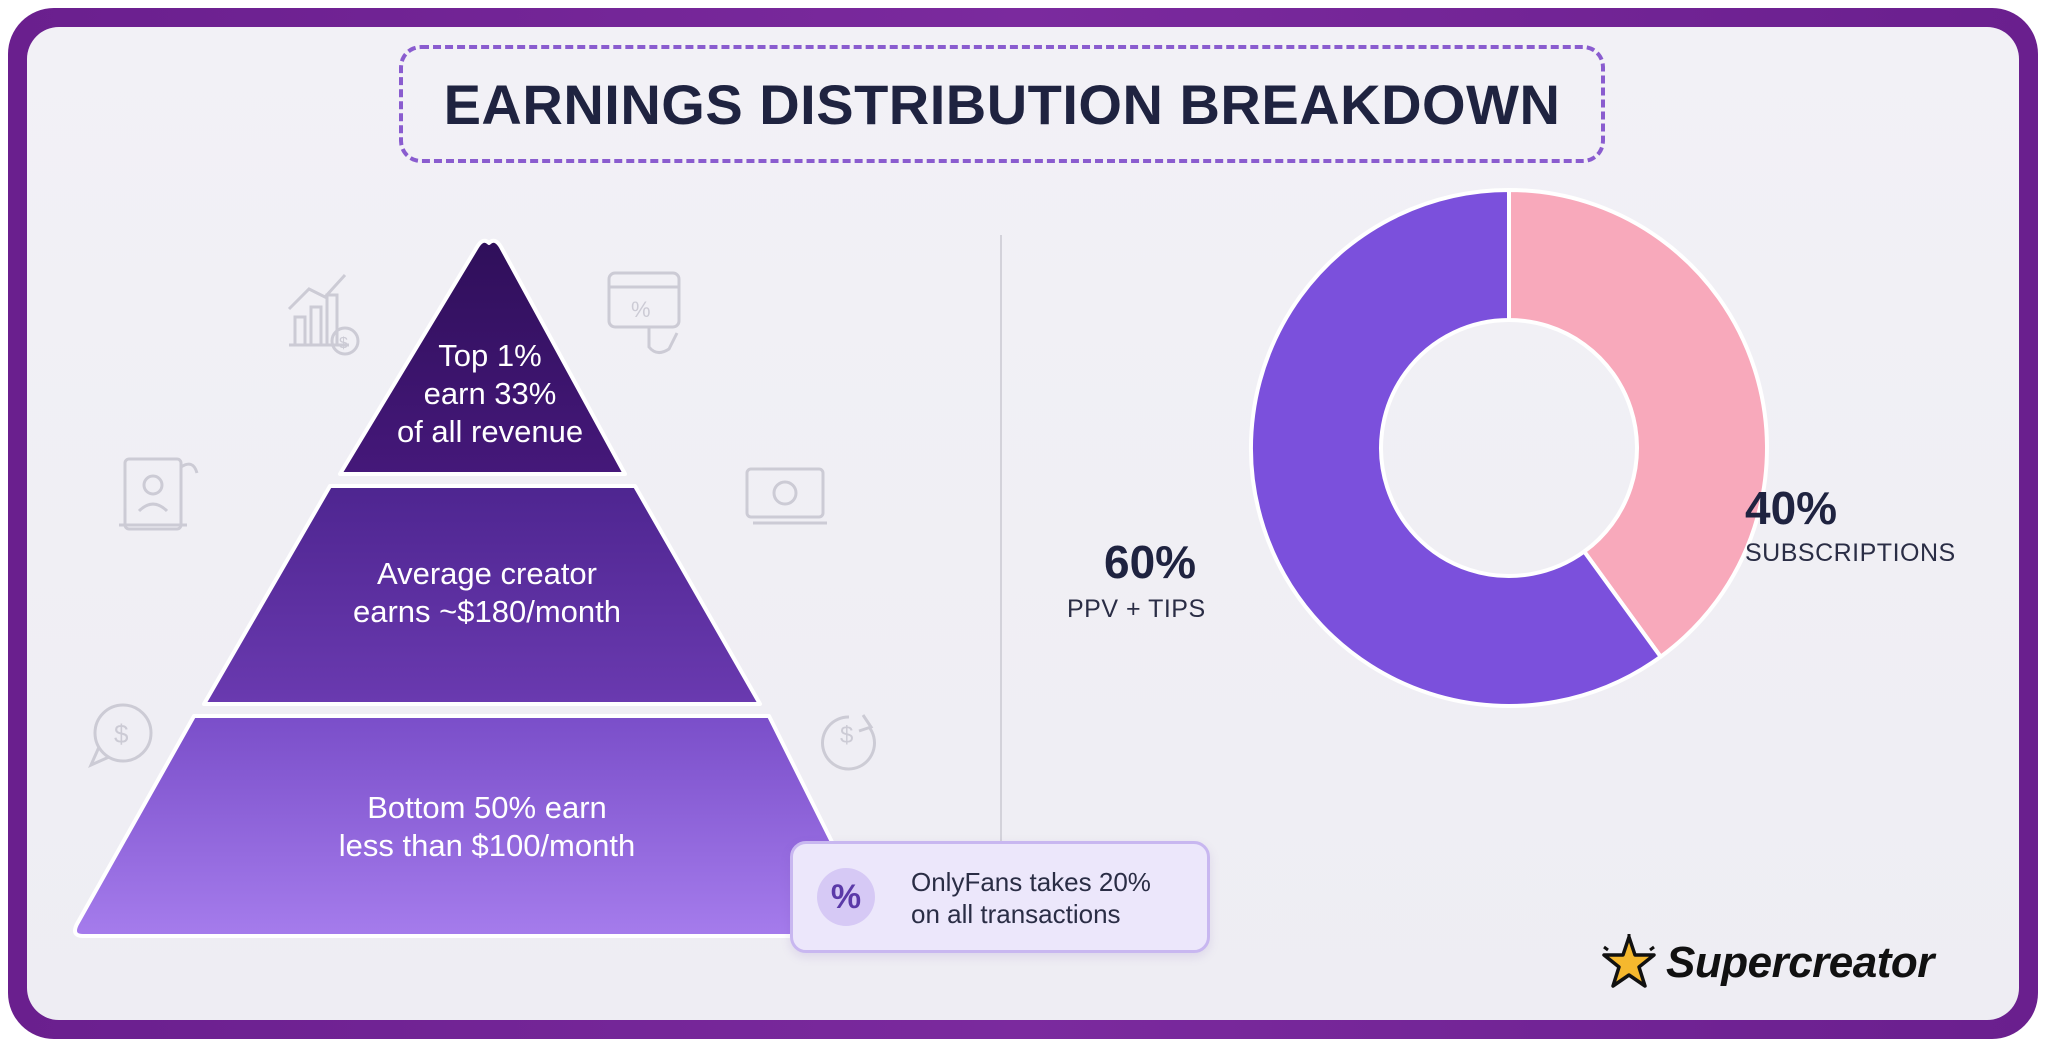  Describe the element at coordinates (490, 431) in the screenshot. I see `tier-top-line-3: of all revenue` at that location.